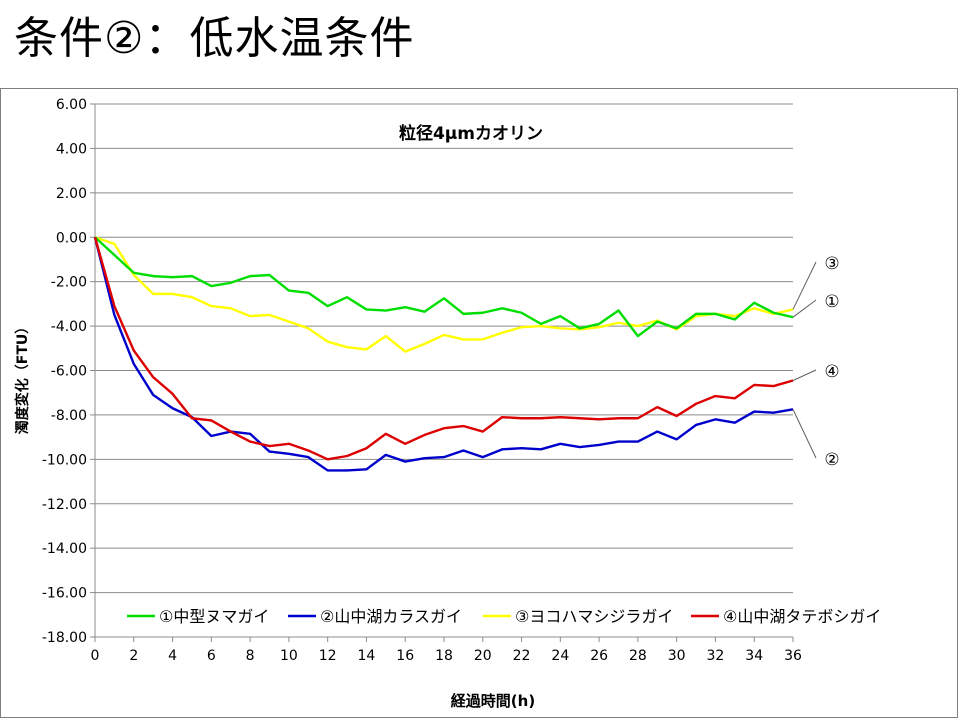  Describe the element at coordinates (802, 616) in the screenshot. I see `legend-label: ④山中湖タテボシガイ` at that location.